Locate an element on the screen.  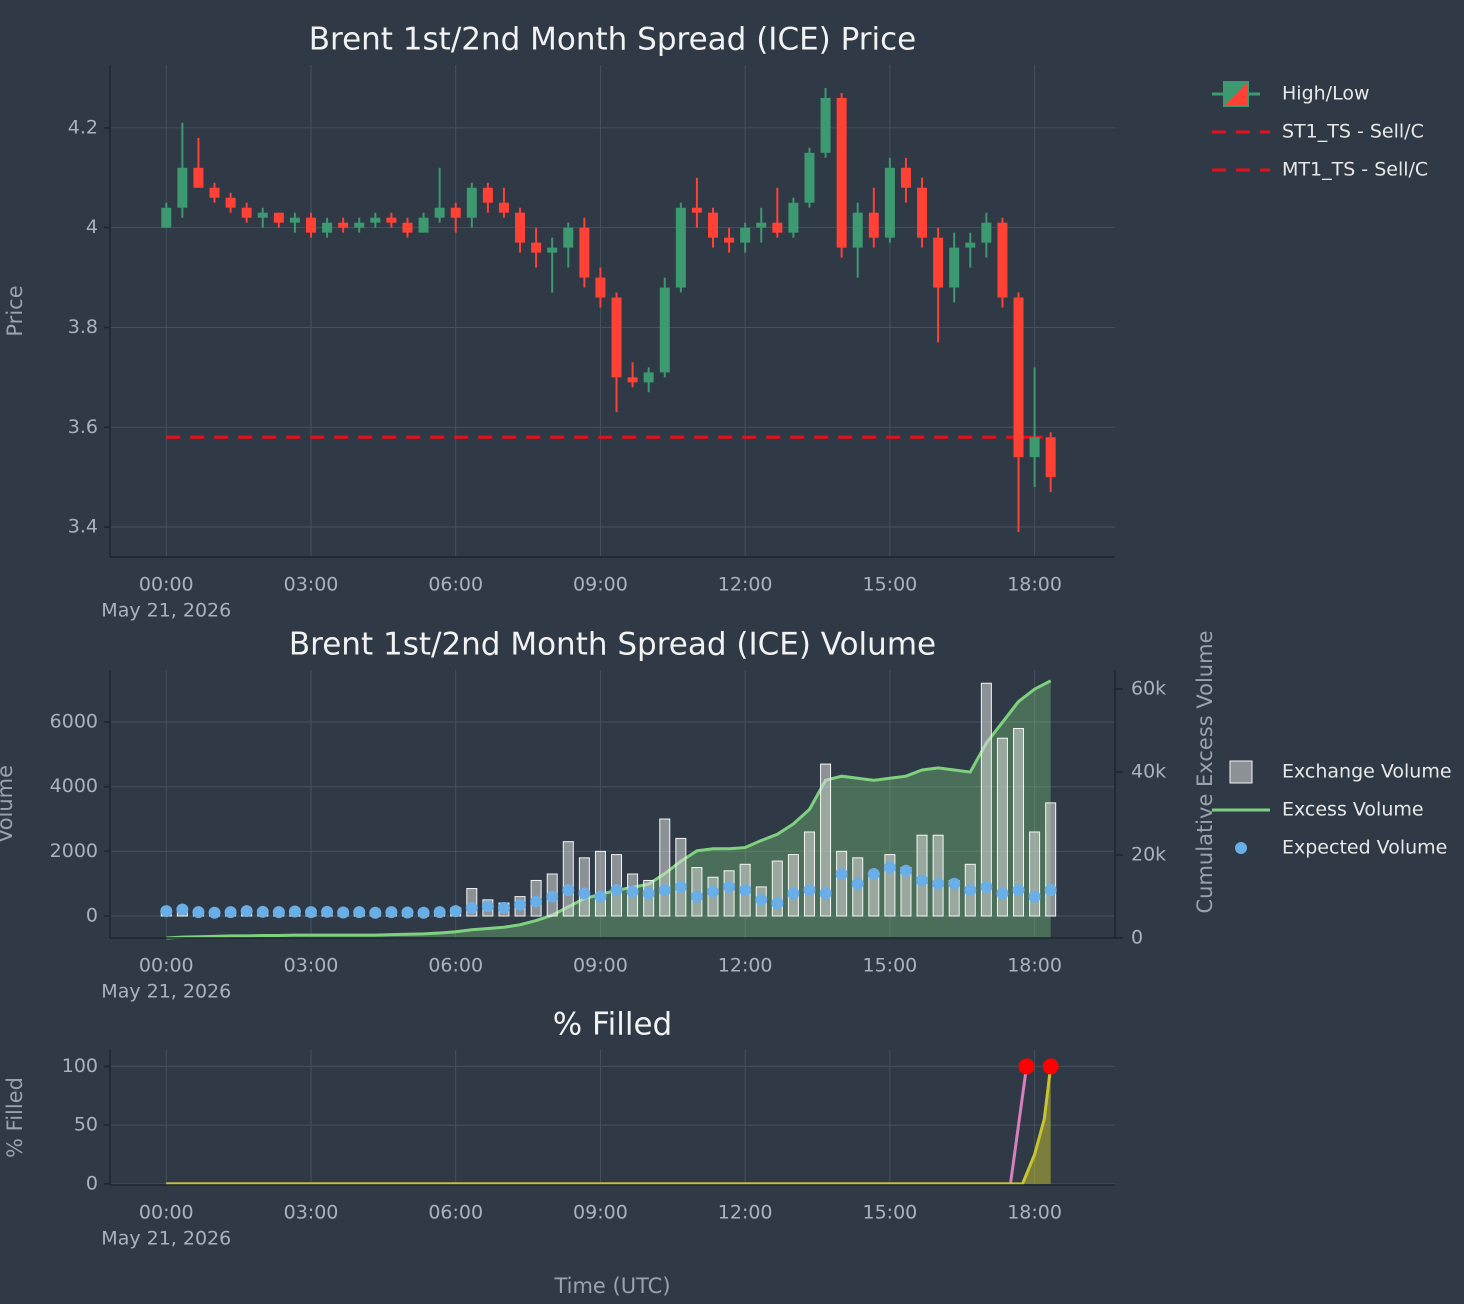
x-axis-title: Time (UTC) is located at coordinates (611, 1286).